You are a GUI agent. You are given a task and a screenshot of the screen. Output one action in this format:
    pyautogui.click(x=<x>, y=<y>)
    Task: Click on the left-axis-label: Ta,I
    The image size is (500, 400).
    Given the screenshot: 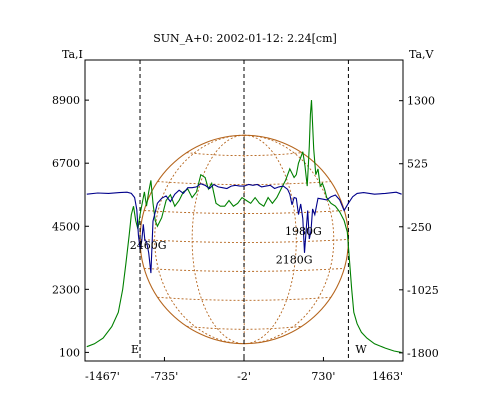 What is the action you would take?
    pyautogui.click(x=72, y=54)
    